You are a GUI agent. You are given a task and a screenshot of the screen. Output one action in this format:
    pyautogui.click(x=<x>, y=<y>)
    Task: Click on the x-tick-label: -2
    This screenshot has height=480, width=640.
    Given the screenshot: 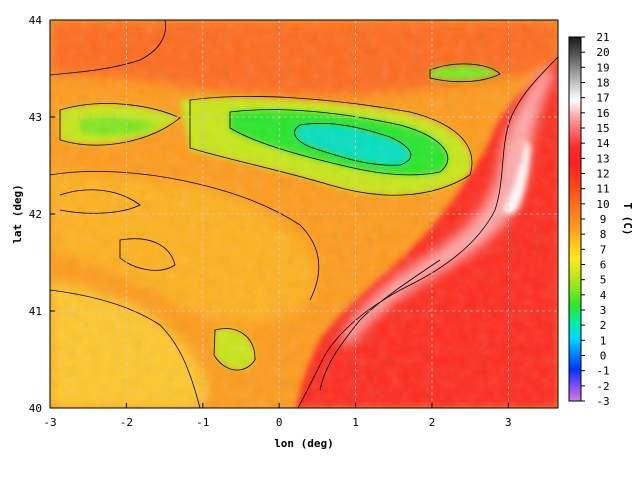 What is the action you would take?
    pyautogui.click(x=126, y=422)
    